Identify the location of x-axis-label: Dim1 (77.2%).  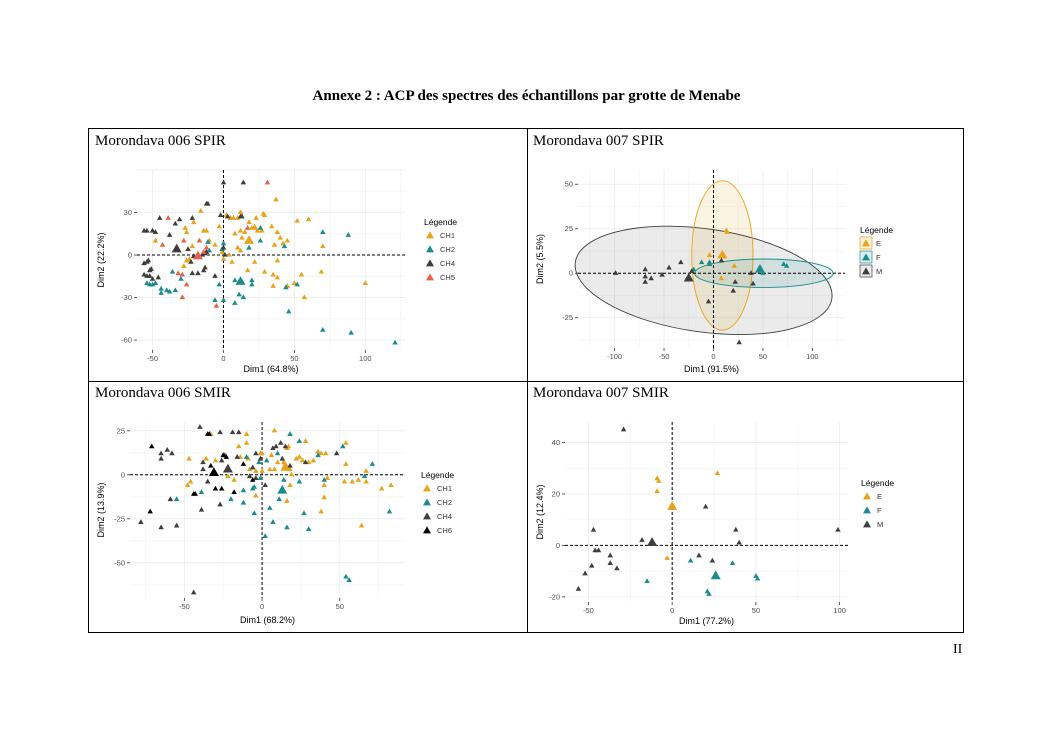
(706, 621).